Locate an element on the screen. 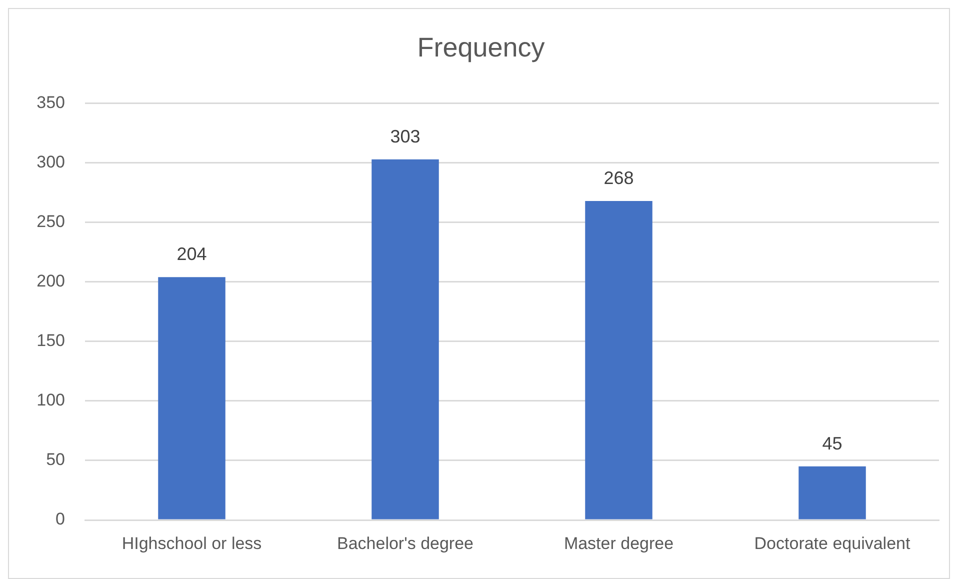 The height and width of the screenshot is (579, 956). data-label: 45 is located at coordinates (832, 443).